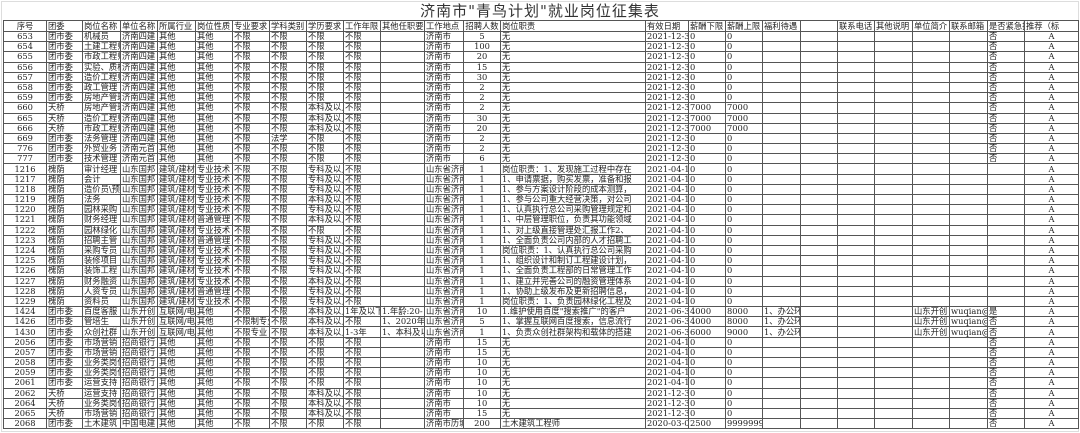 This screenshot has height=433, width=1080. Describe the element at coordinates (214, 210) in the screenshot. I see `cell-job-type: 专业技术` at that location.